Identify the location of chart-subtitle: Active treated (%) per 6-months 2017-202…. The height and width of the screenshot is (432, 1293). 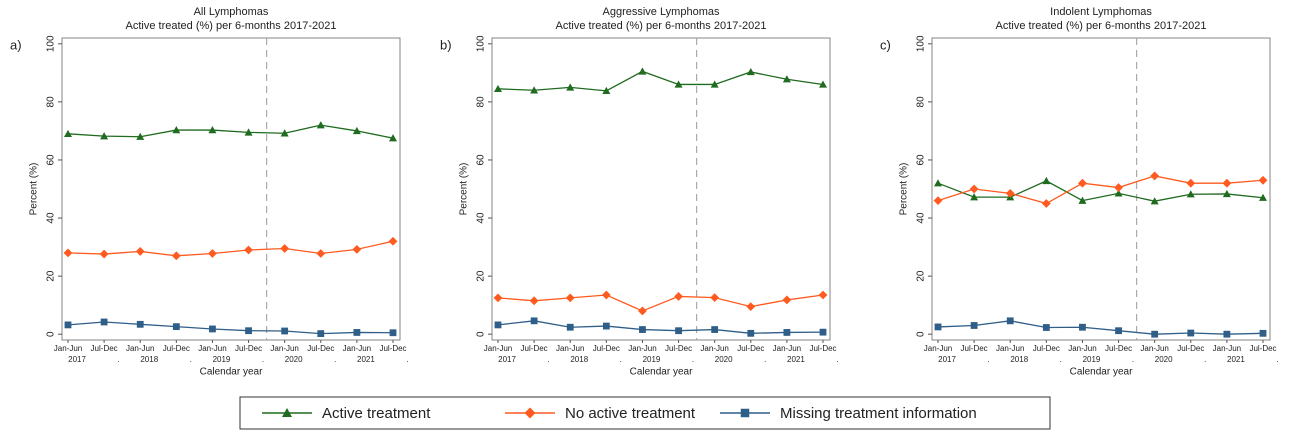
(231, 26).